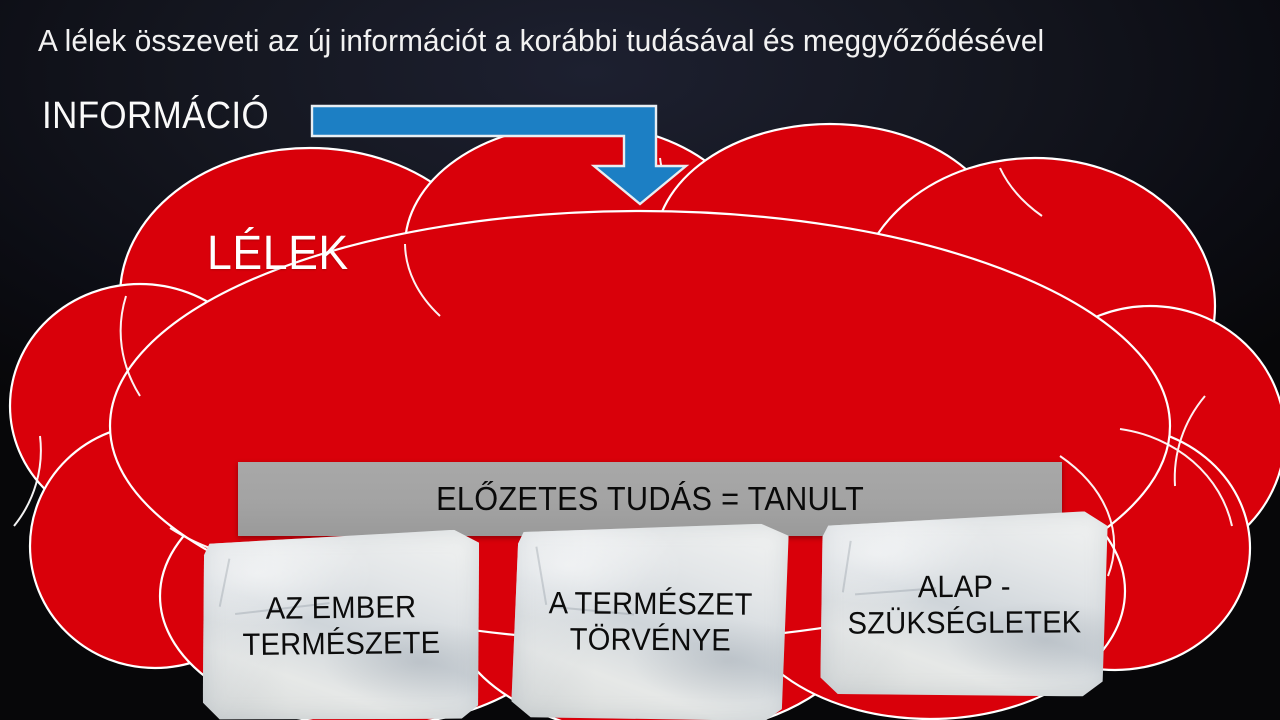 The width and height of the screenshot is (1280, 720). Describe the element at coordinates (650, 498) in the screenshot. I see `prior-knowledge-banner-label: ELŐZETES TUDÁS = TANULT` at that location.